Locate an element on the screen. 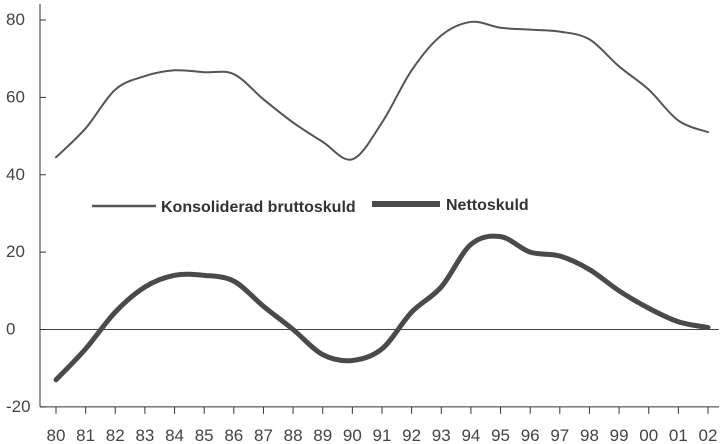 This screenshot has height=444, width=723. x-tick-label: 01 is located at coordinates (678, 435).